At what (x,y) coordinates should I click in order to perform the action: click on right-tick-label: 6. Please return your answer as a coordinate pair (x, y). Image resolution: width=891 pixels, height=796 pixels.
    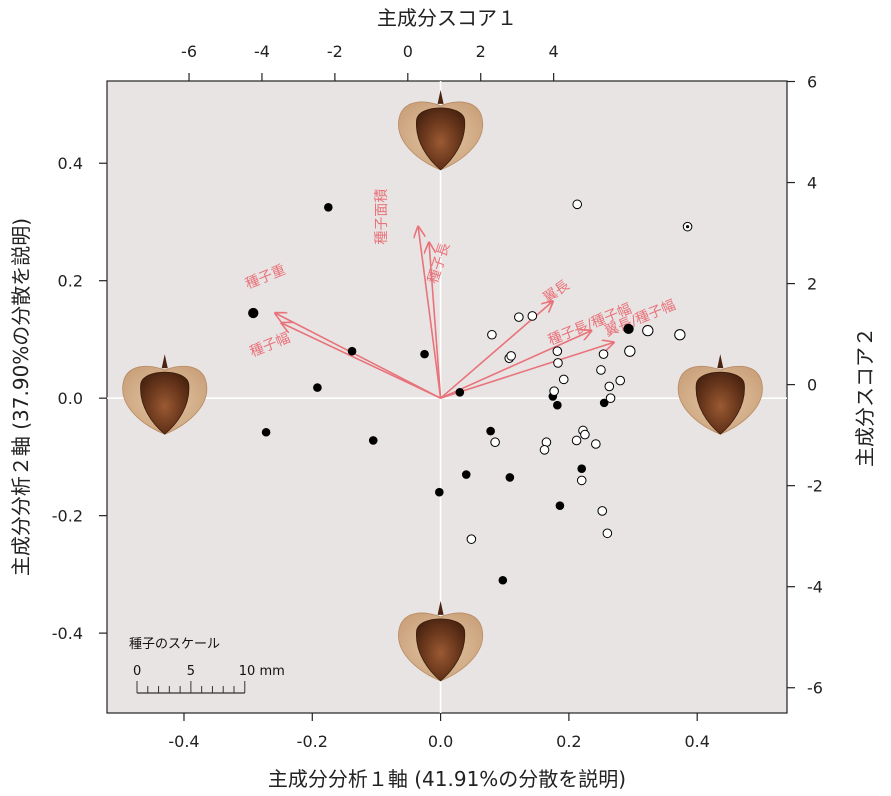
    Looking at the image, I should click on (812, 82).